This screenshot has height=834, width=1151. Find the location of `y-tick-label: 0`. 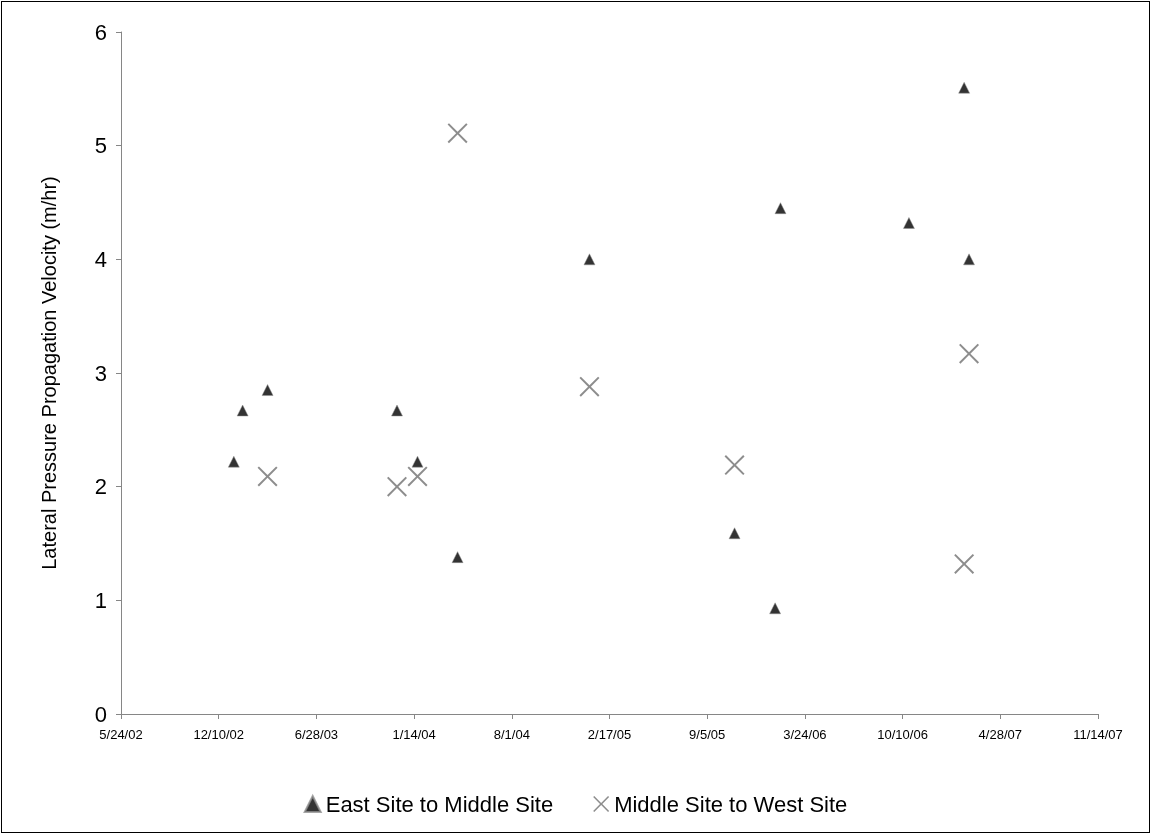

y-tick-label: 0 is located at coordinates (100, 714).